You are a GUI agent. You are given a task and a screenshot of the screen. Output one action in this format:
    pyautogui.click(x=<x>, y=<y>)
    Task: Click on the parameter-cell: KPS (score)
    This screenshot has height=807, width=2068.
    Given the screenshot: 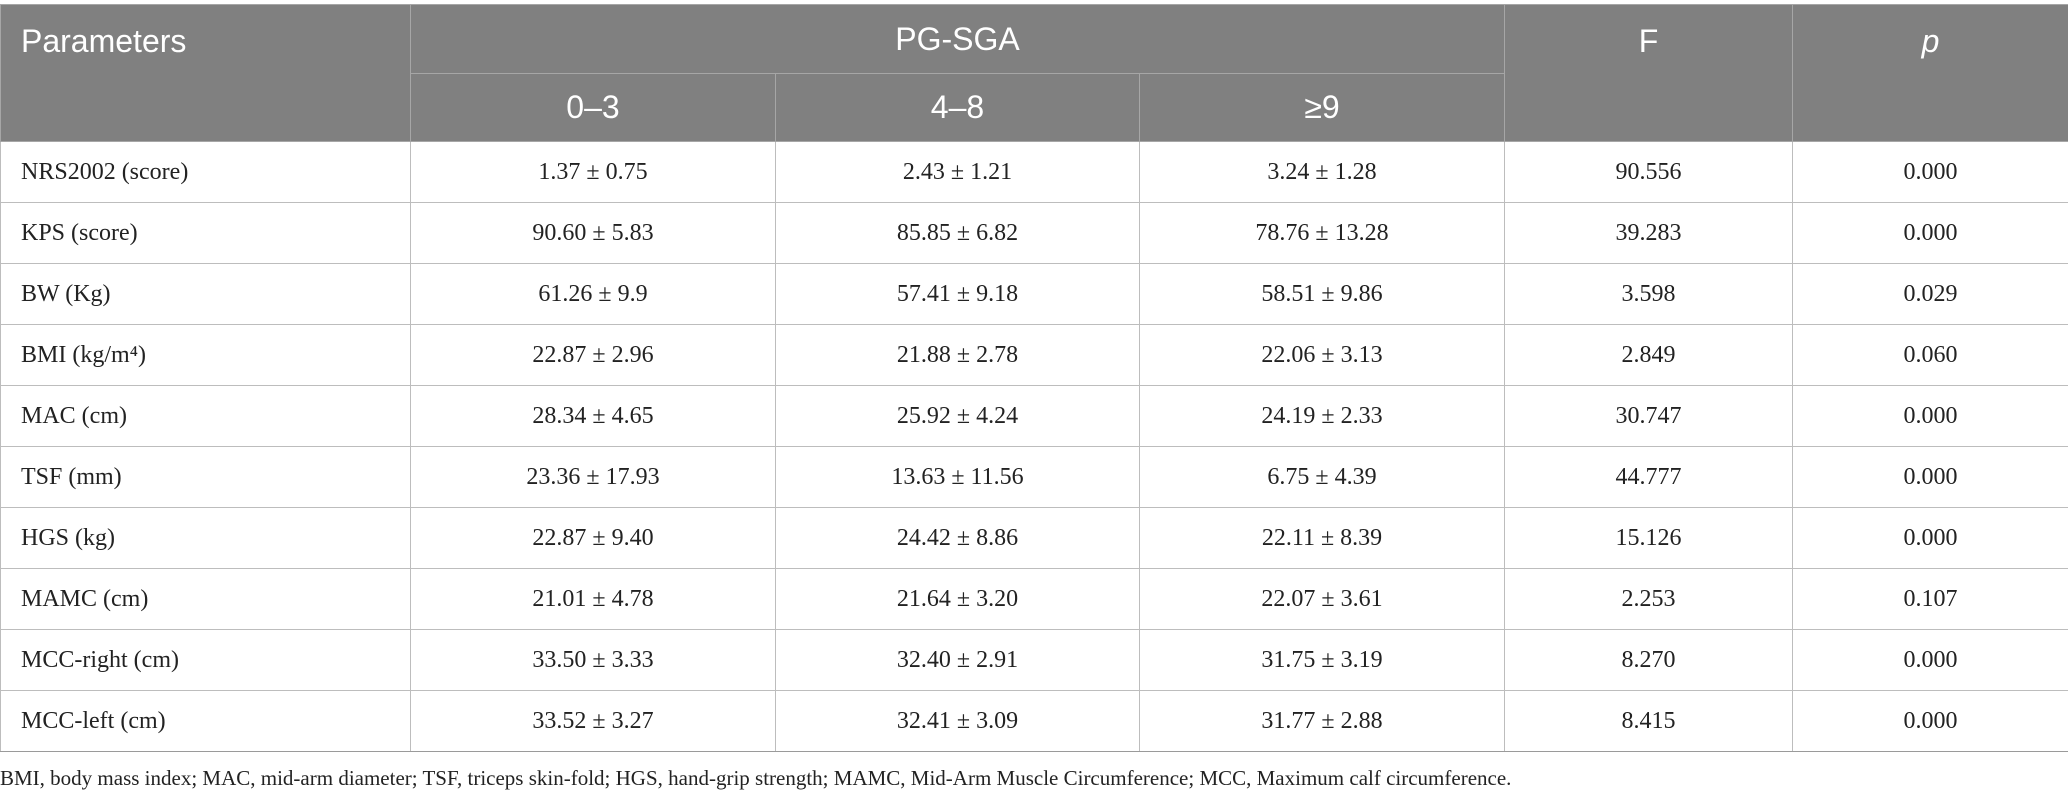 What is the action you would take?
    pyautogui.click(x=205, y=233)
    